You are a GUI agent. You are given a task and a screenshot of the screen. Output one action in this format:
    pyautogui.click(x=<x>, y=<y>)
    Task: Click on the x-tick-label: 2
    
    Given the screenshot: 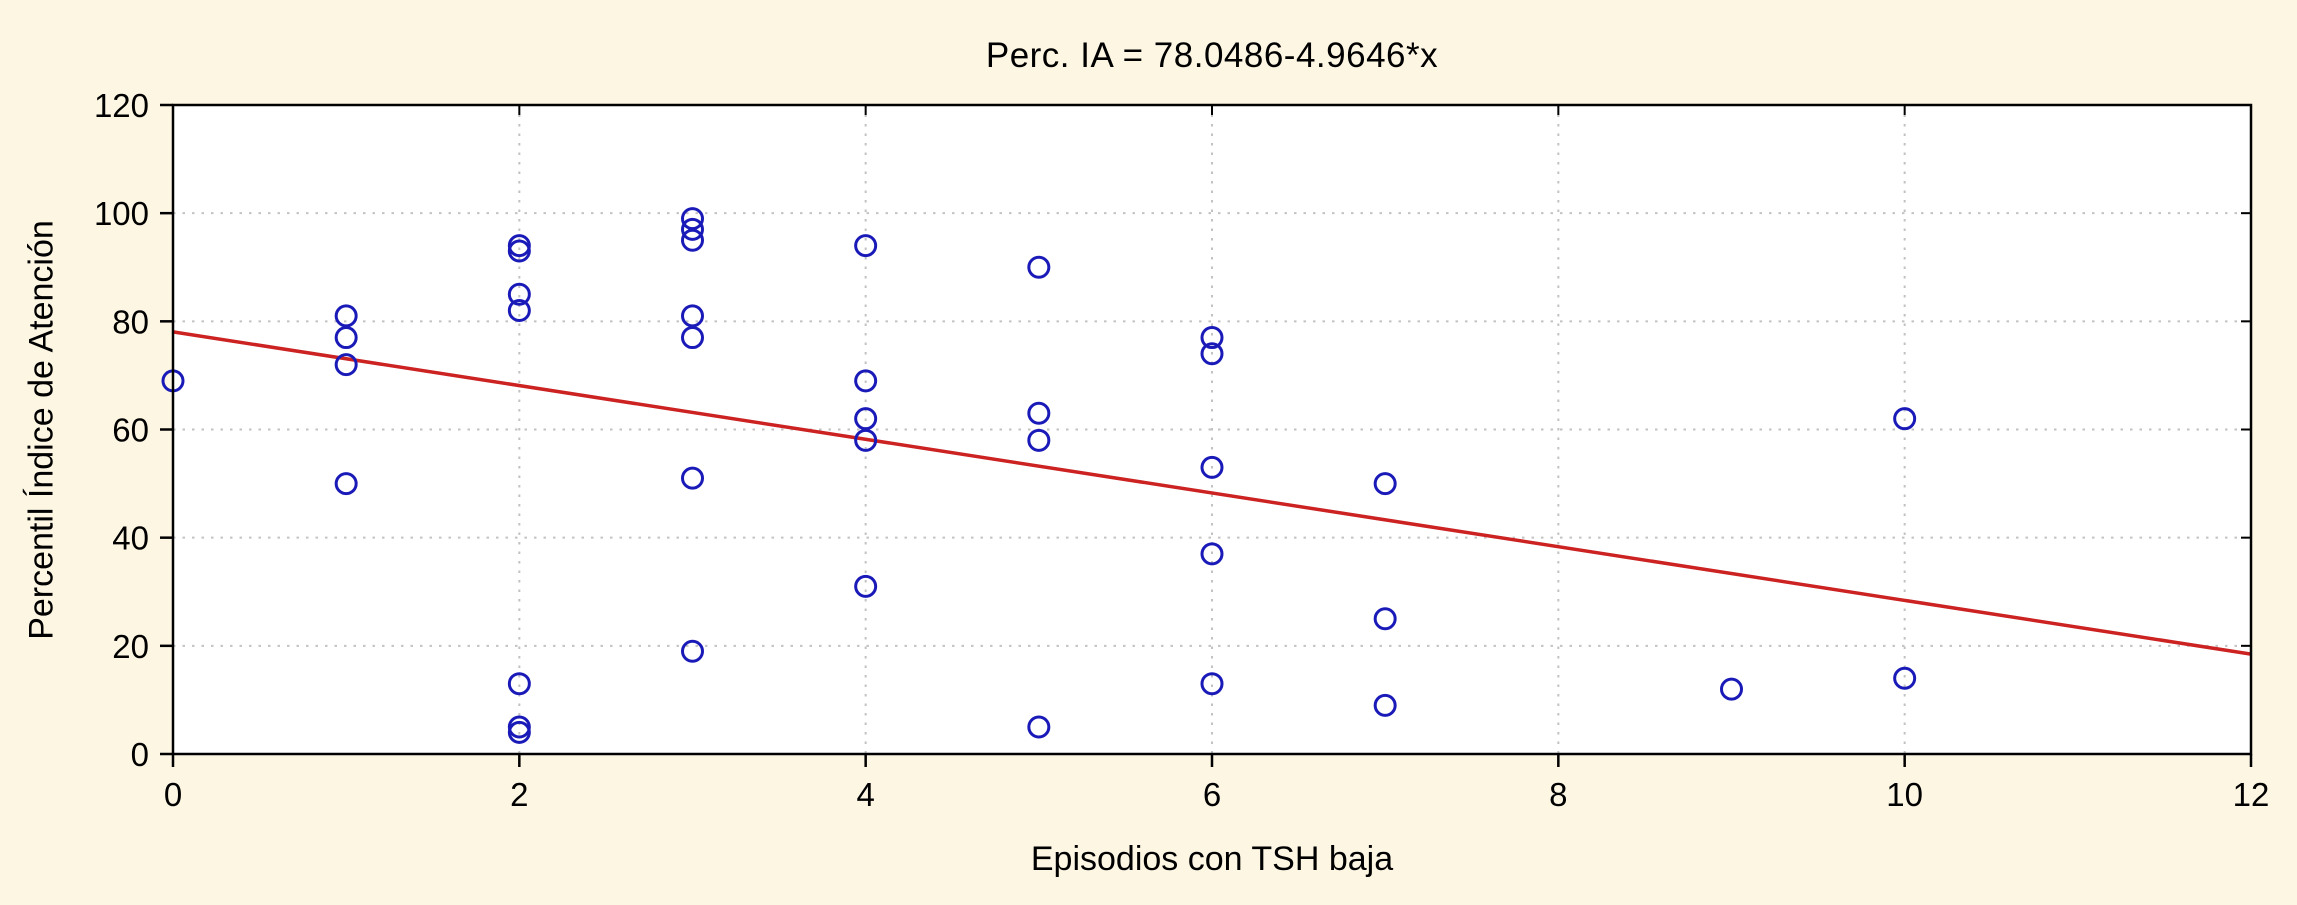 What is the action you would take?
    pyautogui.click(x=519, y=794)
    